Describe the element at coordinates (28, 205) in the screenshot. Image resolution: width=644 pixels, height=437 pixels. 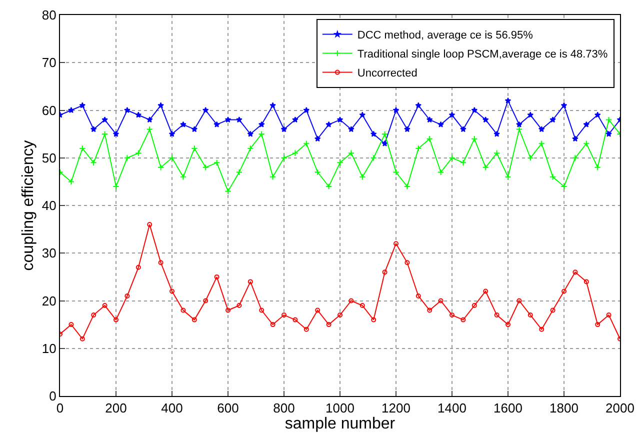
I see `y-axis-title: coupling efficiency` at that location.